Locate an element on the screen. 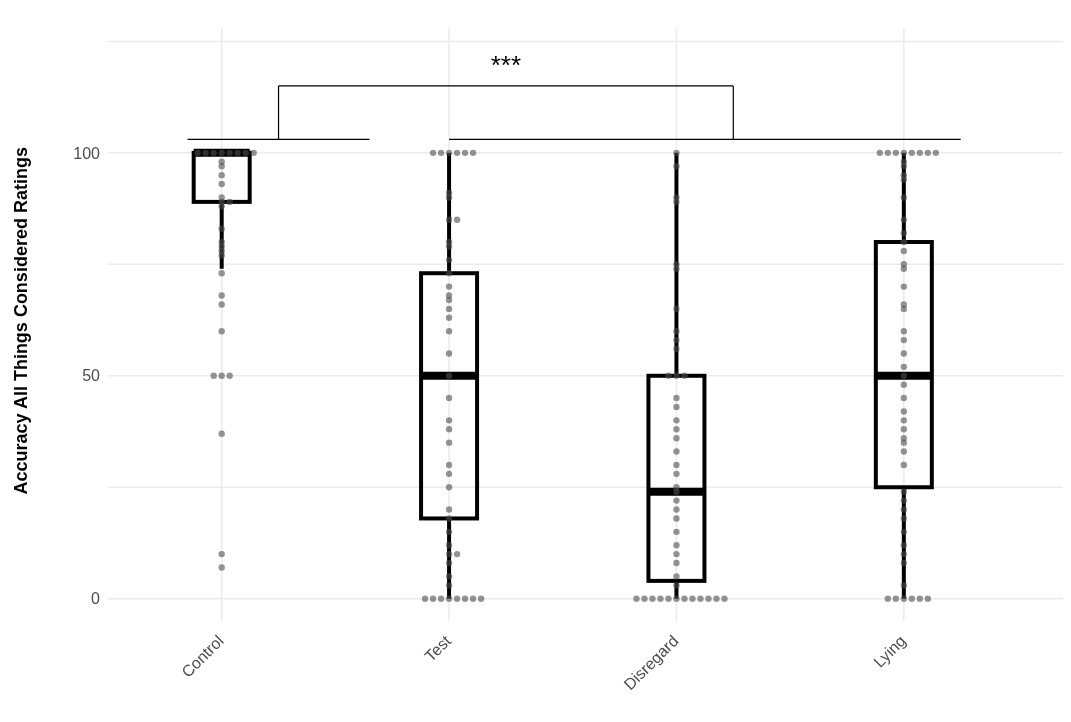 The width and height of the screenshot is (1071, 722). annotation: *** is located at coordinates (506, 64).